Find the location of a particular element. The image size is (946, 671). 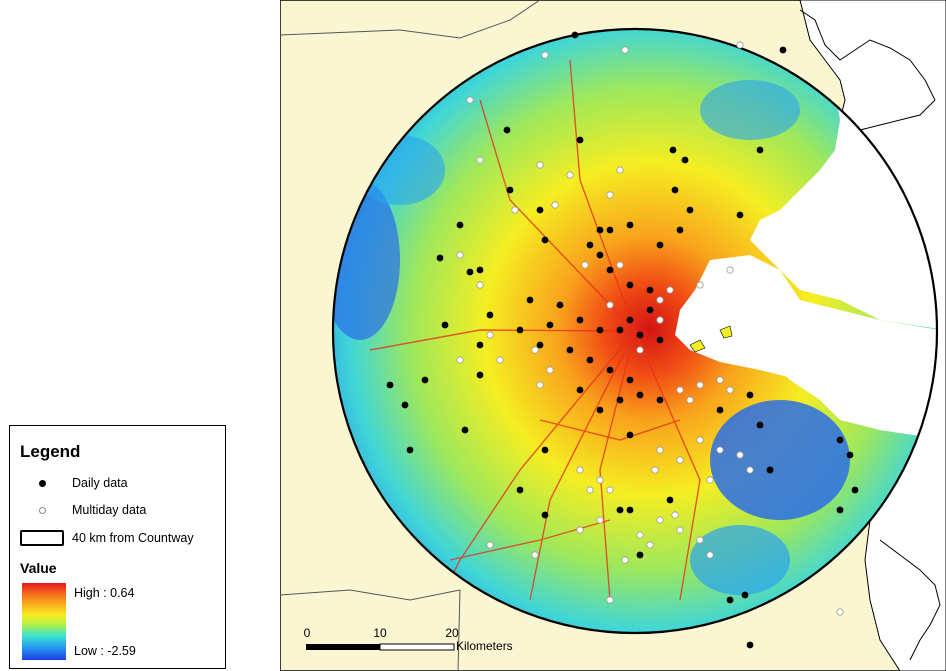

boundary-symbol-icon is located at coordinates (42, 538).